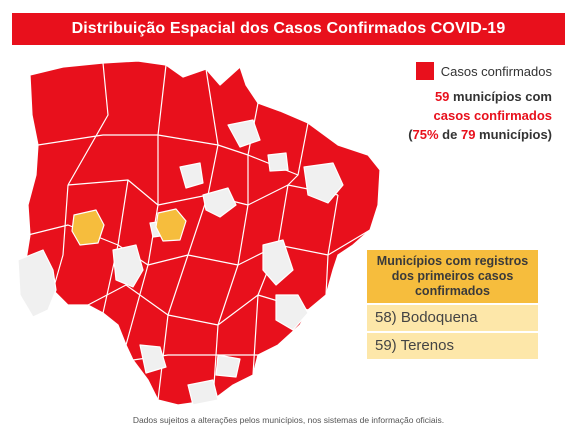 This screenshot has height=432, width=577. Describe the element at coordinates (452, 345) in the screenshot. I see `first-cases-item-terenos: 59) Terenos` at that location.